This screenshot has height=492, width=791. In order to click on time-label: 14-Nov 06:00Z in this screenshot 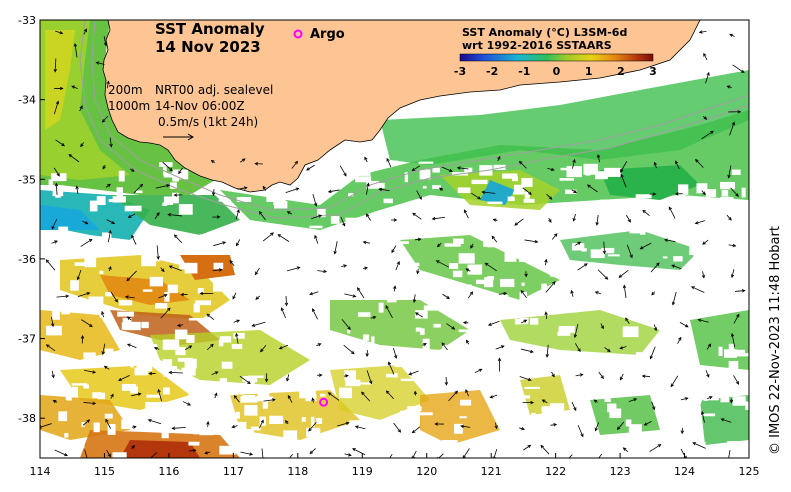, I will do `click(200, 106)`.